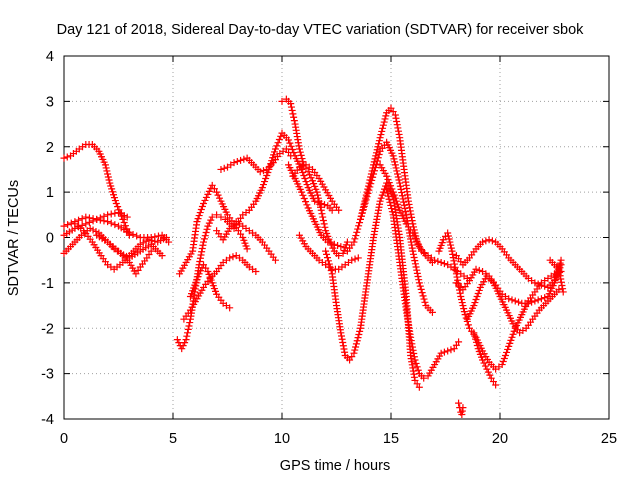 Image resolution: width=640 pixels, height=480 pixels. What do you see at coordinates (50, 57) in the screenshot?
I see `y-tick-label: 4` at bounding box center [50, 57].